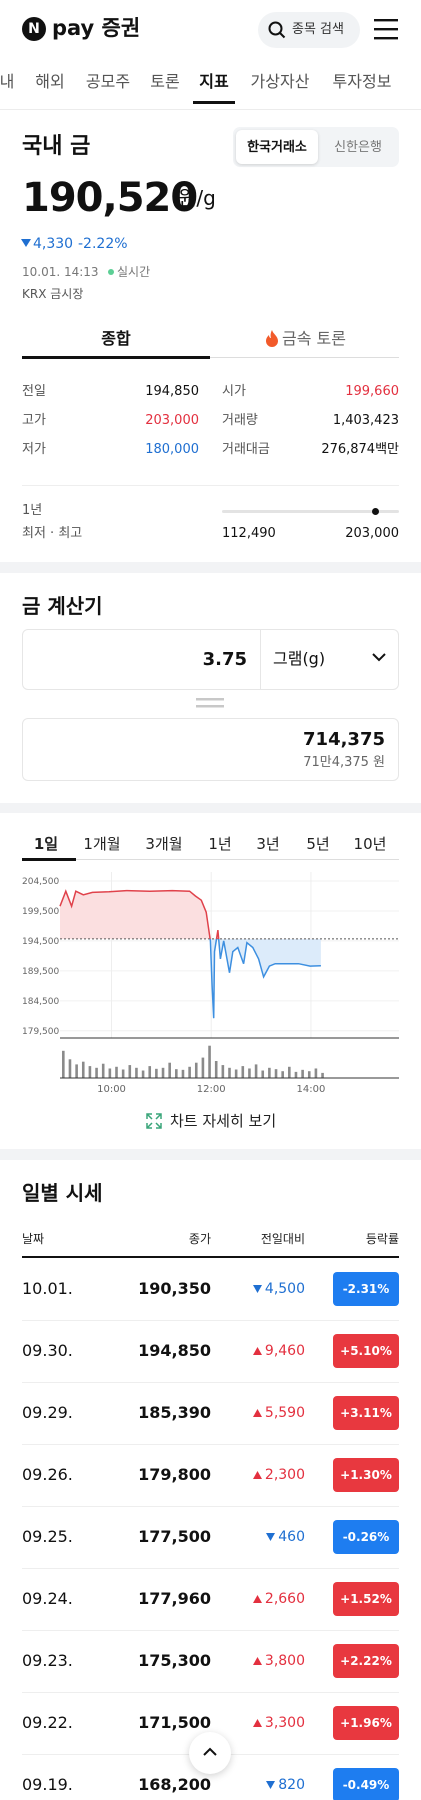  What do you see at coordinates (386, 29) in the screenshot?
I see `menu-icon` at bounding box center [386, 29].